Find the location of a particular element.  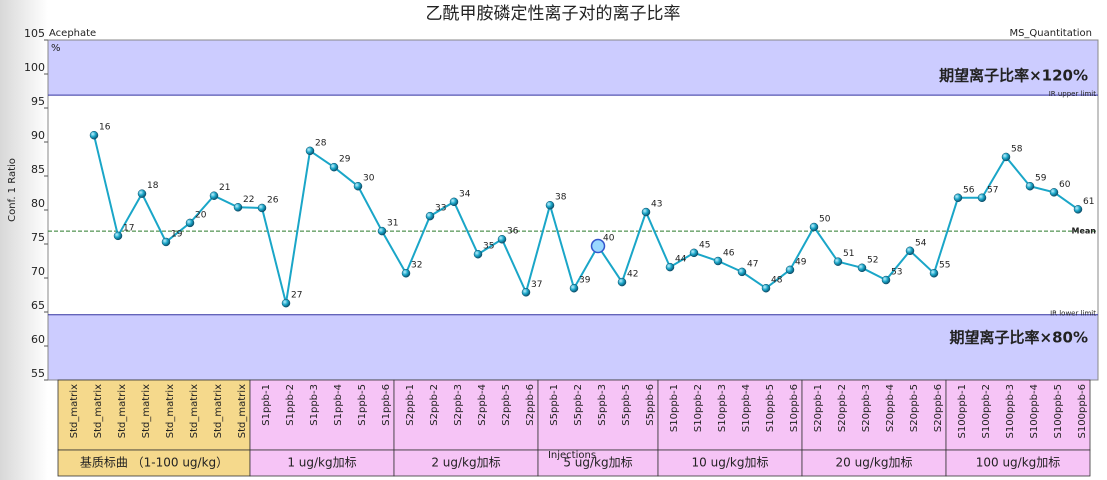

compound: Acephate is located at coordinates (72, 33).